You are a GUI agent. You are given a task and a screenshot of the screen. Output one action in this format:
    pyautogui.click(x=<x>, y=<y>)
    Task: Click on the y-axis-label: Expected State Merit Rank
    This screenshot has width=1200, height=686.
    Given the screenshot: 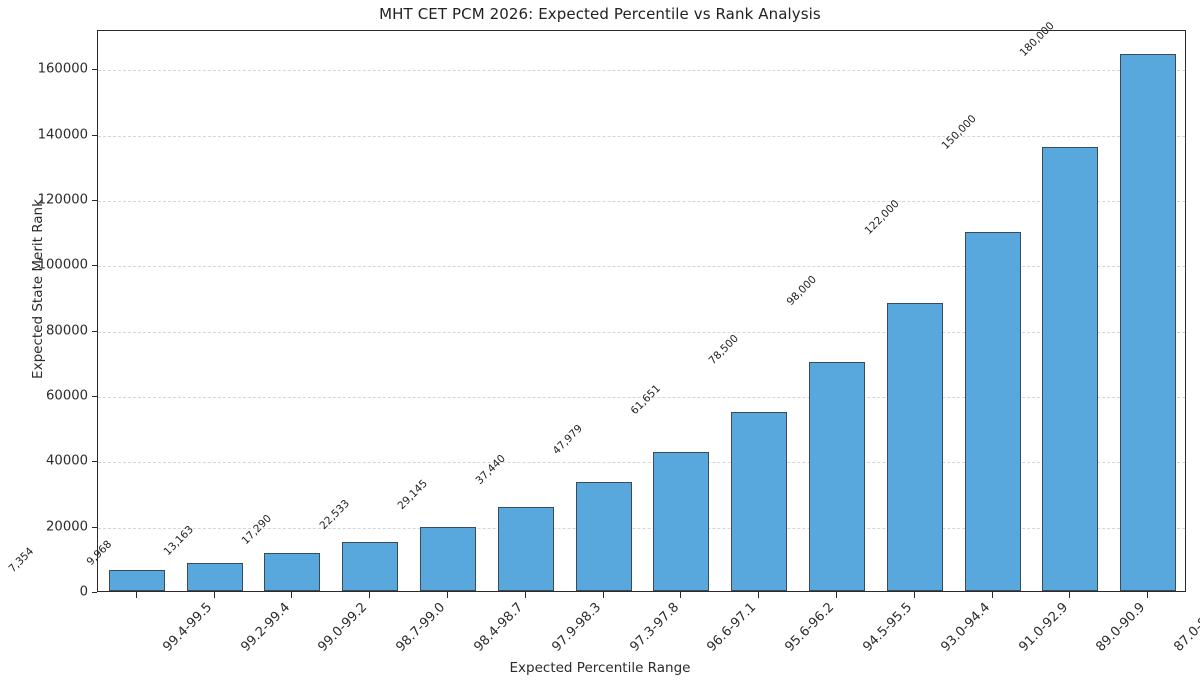 What is the action you would take?
    pyautogui.click(x=38, y=289)
    